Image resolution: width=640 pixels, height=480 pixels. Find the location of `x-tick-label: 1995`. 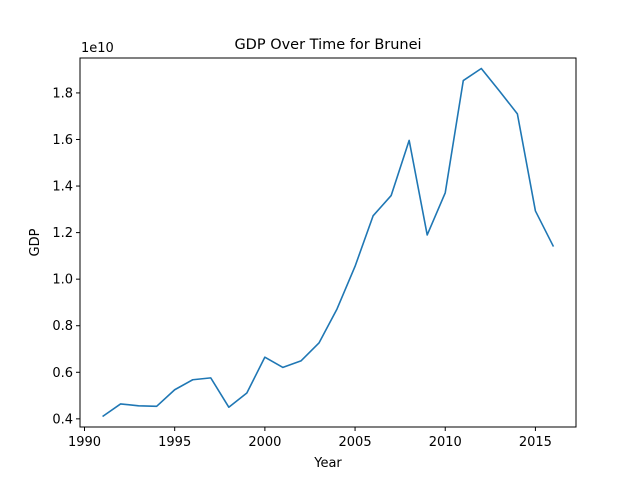

x-tick-label: 1995 is located at coordinates (174, 442).